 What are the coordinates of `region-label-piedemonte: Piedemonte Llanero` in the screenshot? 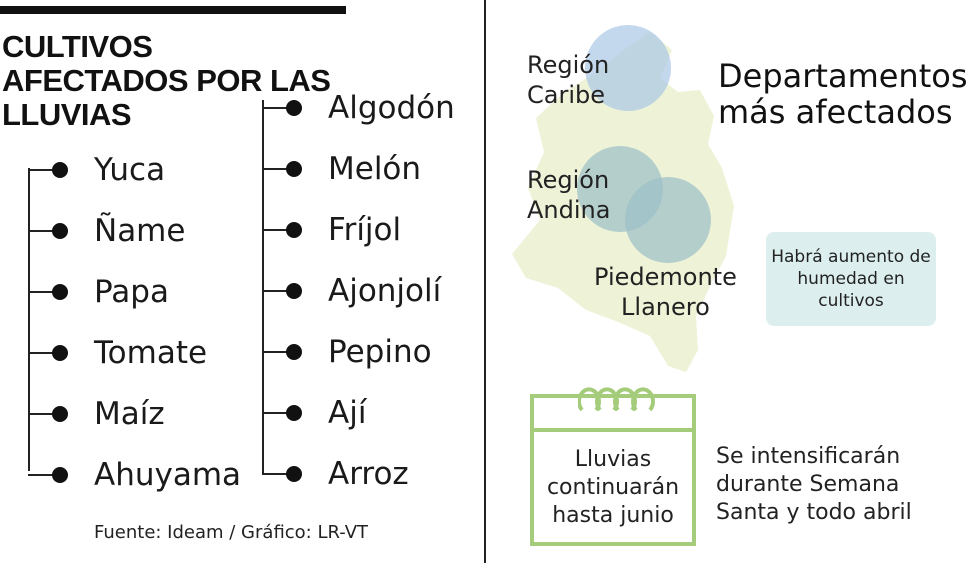 It's located at (665, 292).